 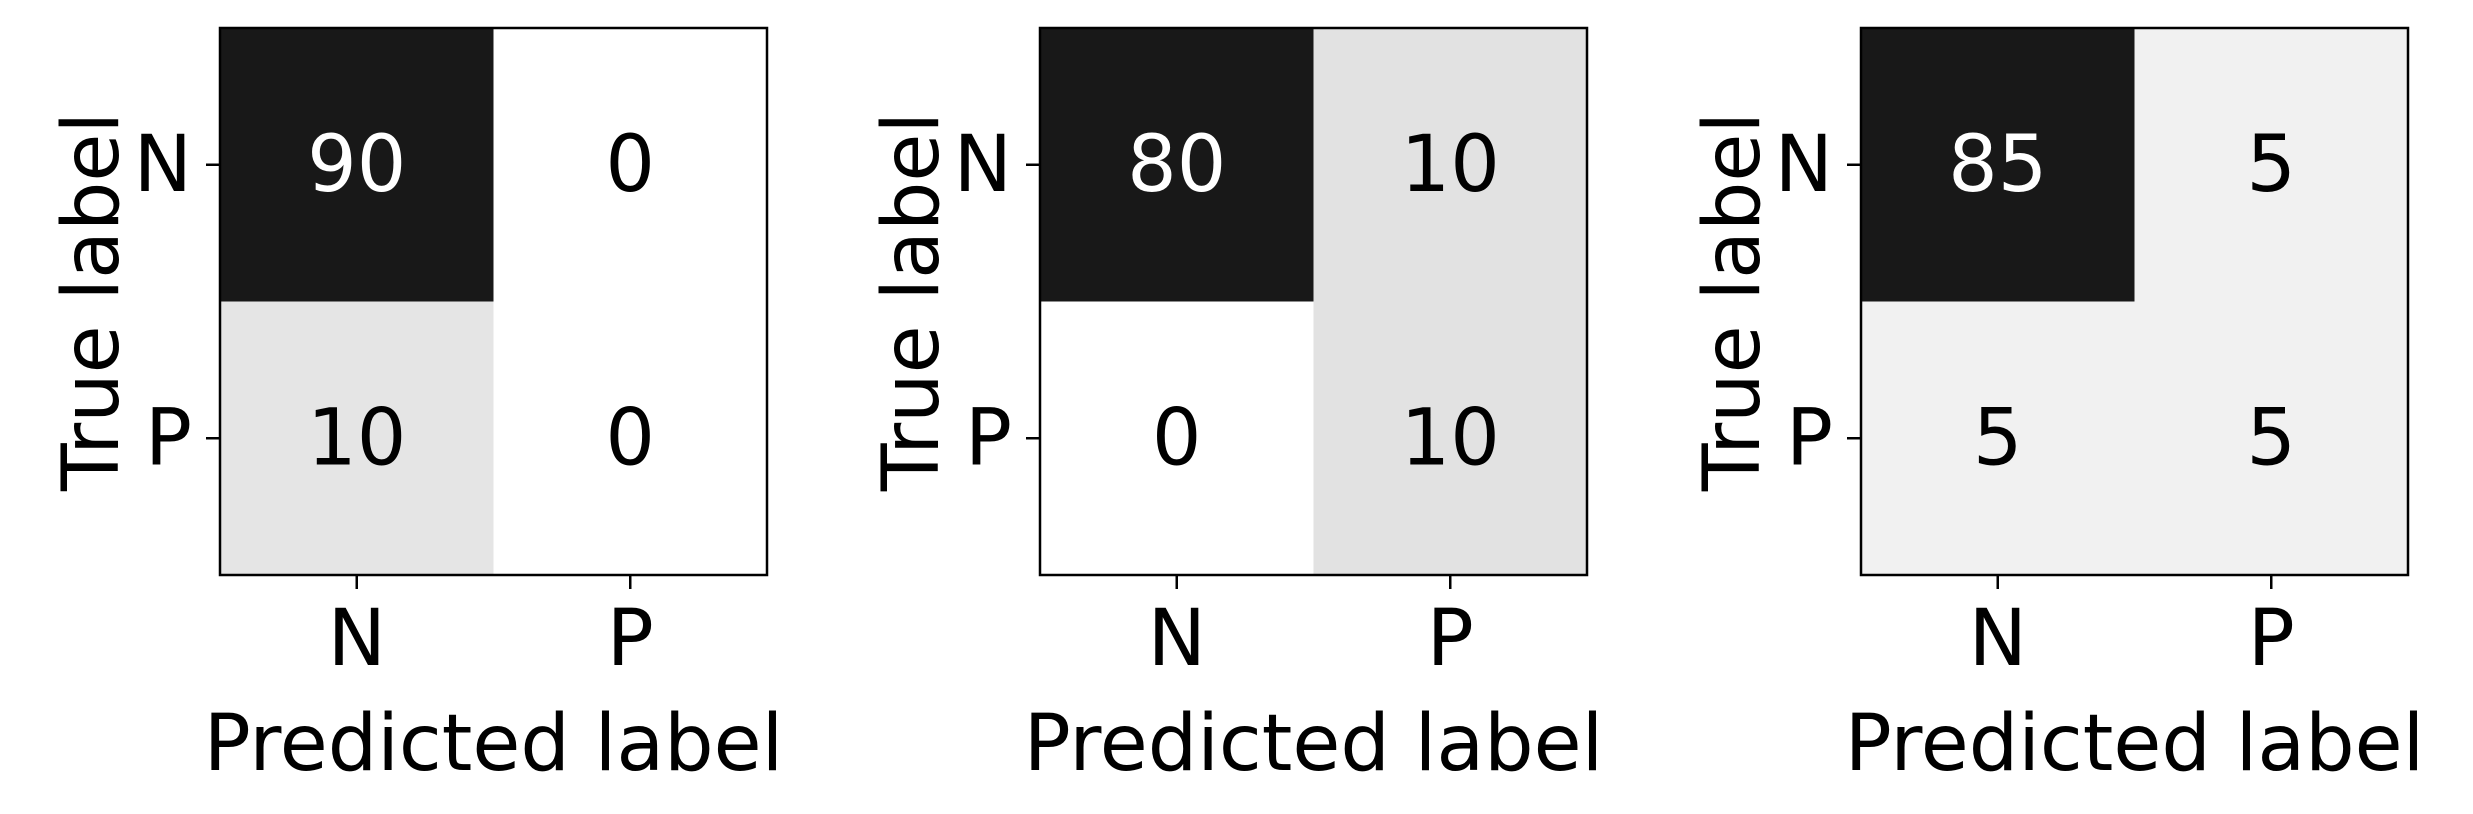 I want to click on cell-value-label: 80, so click(x=1176, y=165).